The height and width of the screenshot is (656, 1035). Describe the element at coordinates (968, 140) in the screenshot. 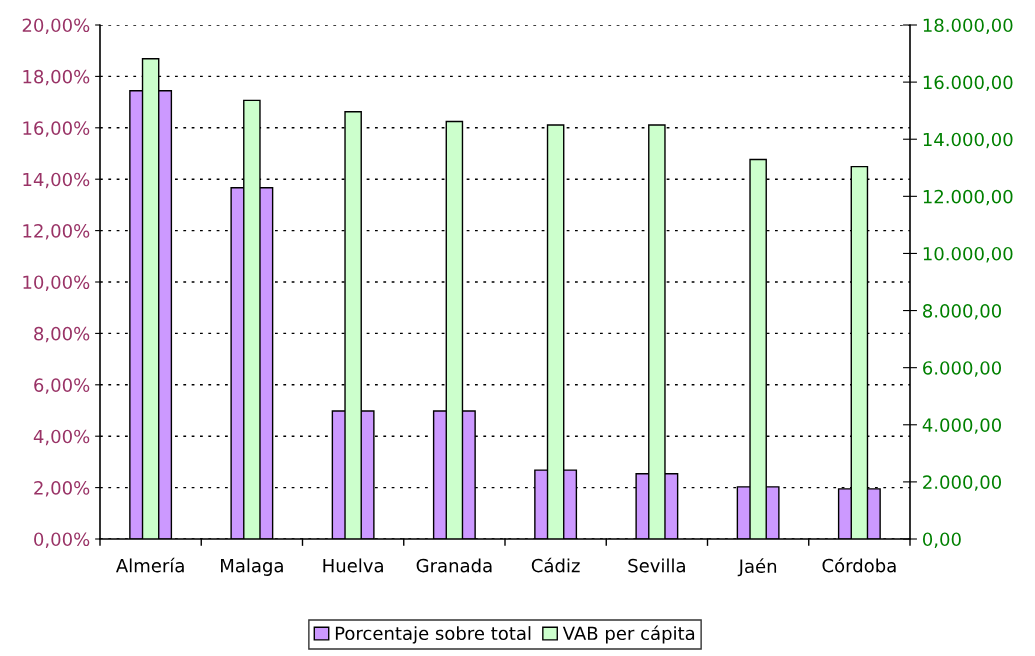

I see `y2-tick-label: 14.000,00` at that location.